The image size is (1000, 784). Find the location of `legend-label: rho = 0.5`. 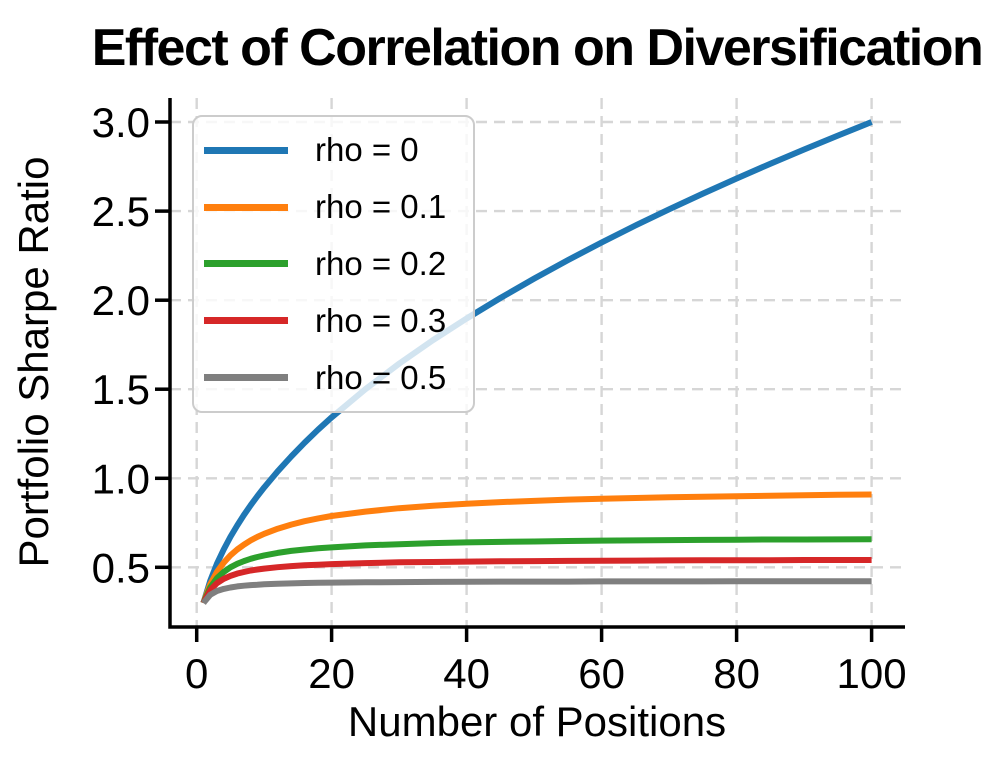

legend-label: rho = 0.5 is located at coordinates (381, 377).